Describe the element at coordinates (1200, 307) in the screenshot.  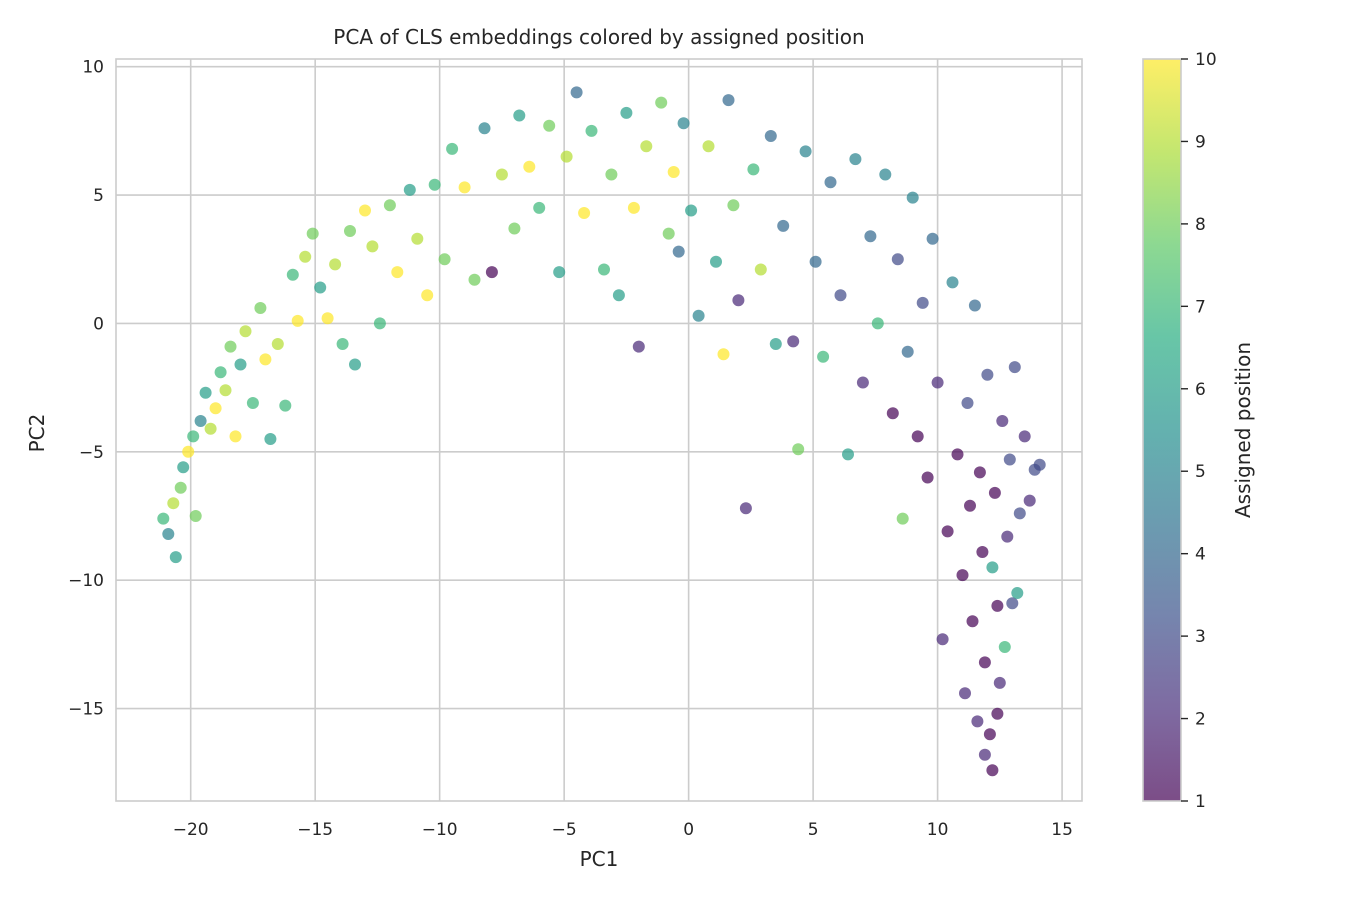
I see `colorbar-tick-label: 7` at that location.